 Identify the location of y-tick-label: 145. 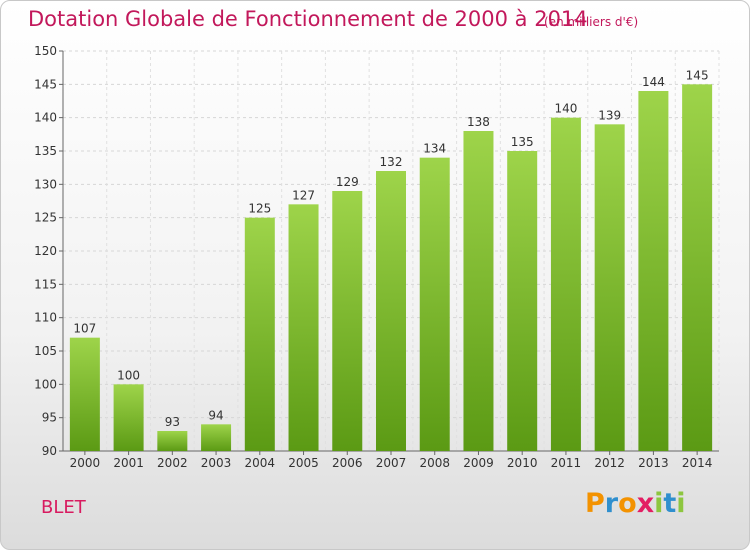
(45, 84).